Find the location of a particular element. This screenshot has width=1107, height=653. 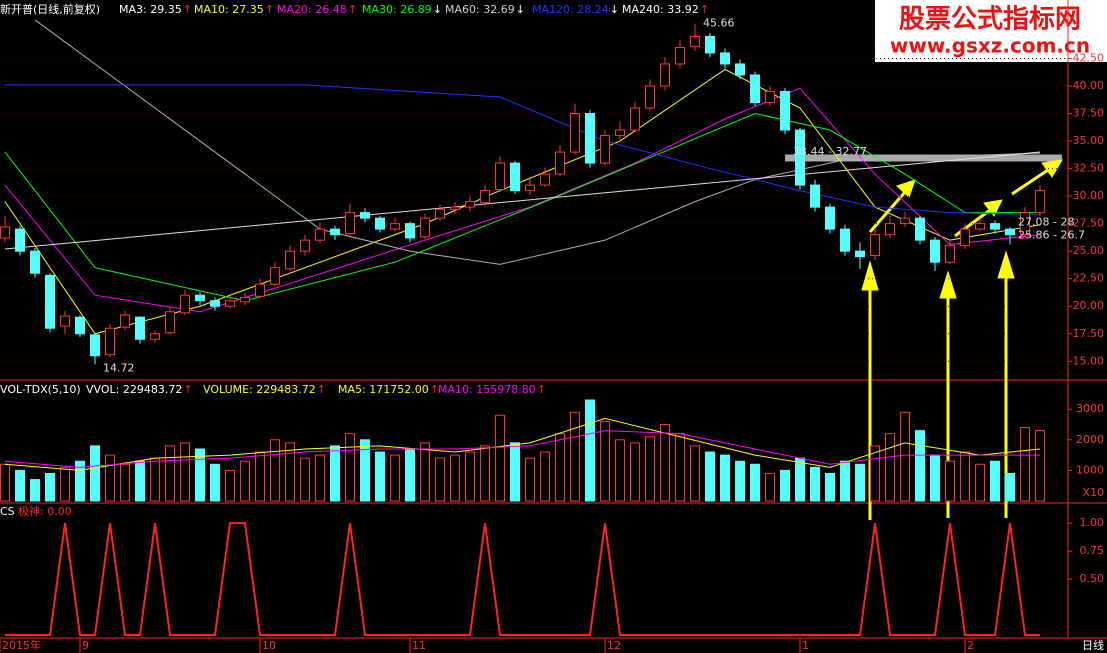

legend-text: VVOL: 229483.72 is located at coordinates (134, 389).